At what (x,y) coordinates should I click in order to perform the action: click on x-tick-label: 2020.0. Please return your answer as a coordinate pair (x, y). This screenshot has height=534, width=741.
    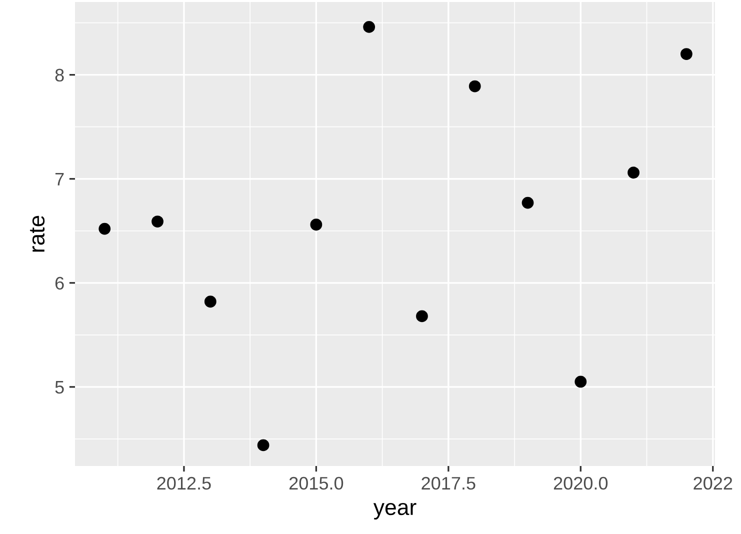
    Looking at the image, I should click on (581, 483).